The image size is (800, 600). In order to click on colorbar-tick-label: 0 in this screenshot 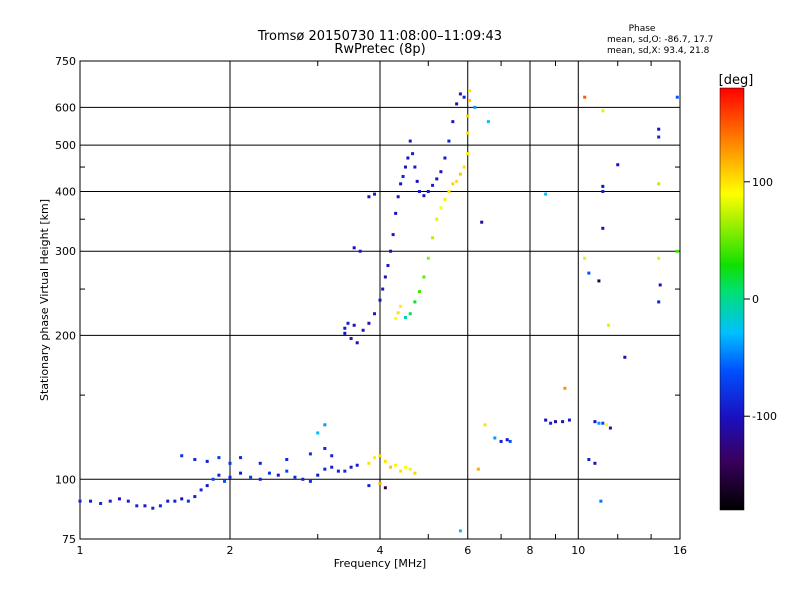, I will do `click(755, 299)`.